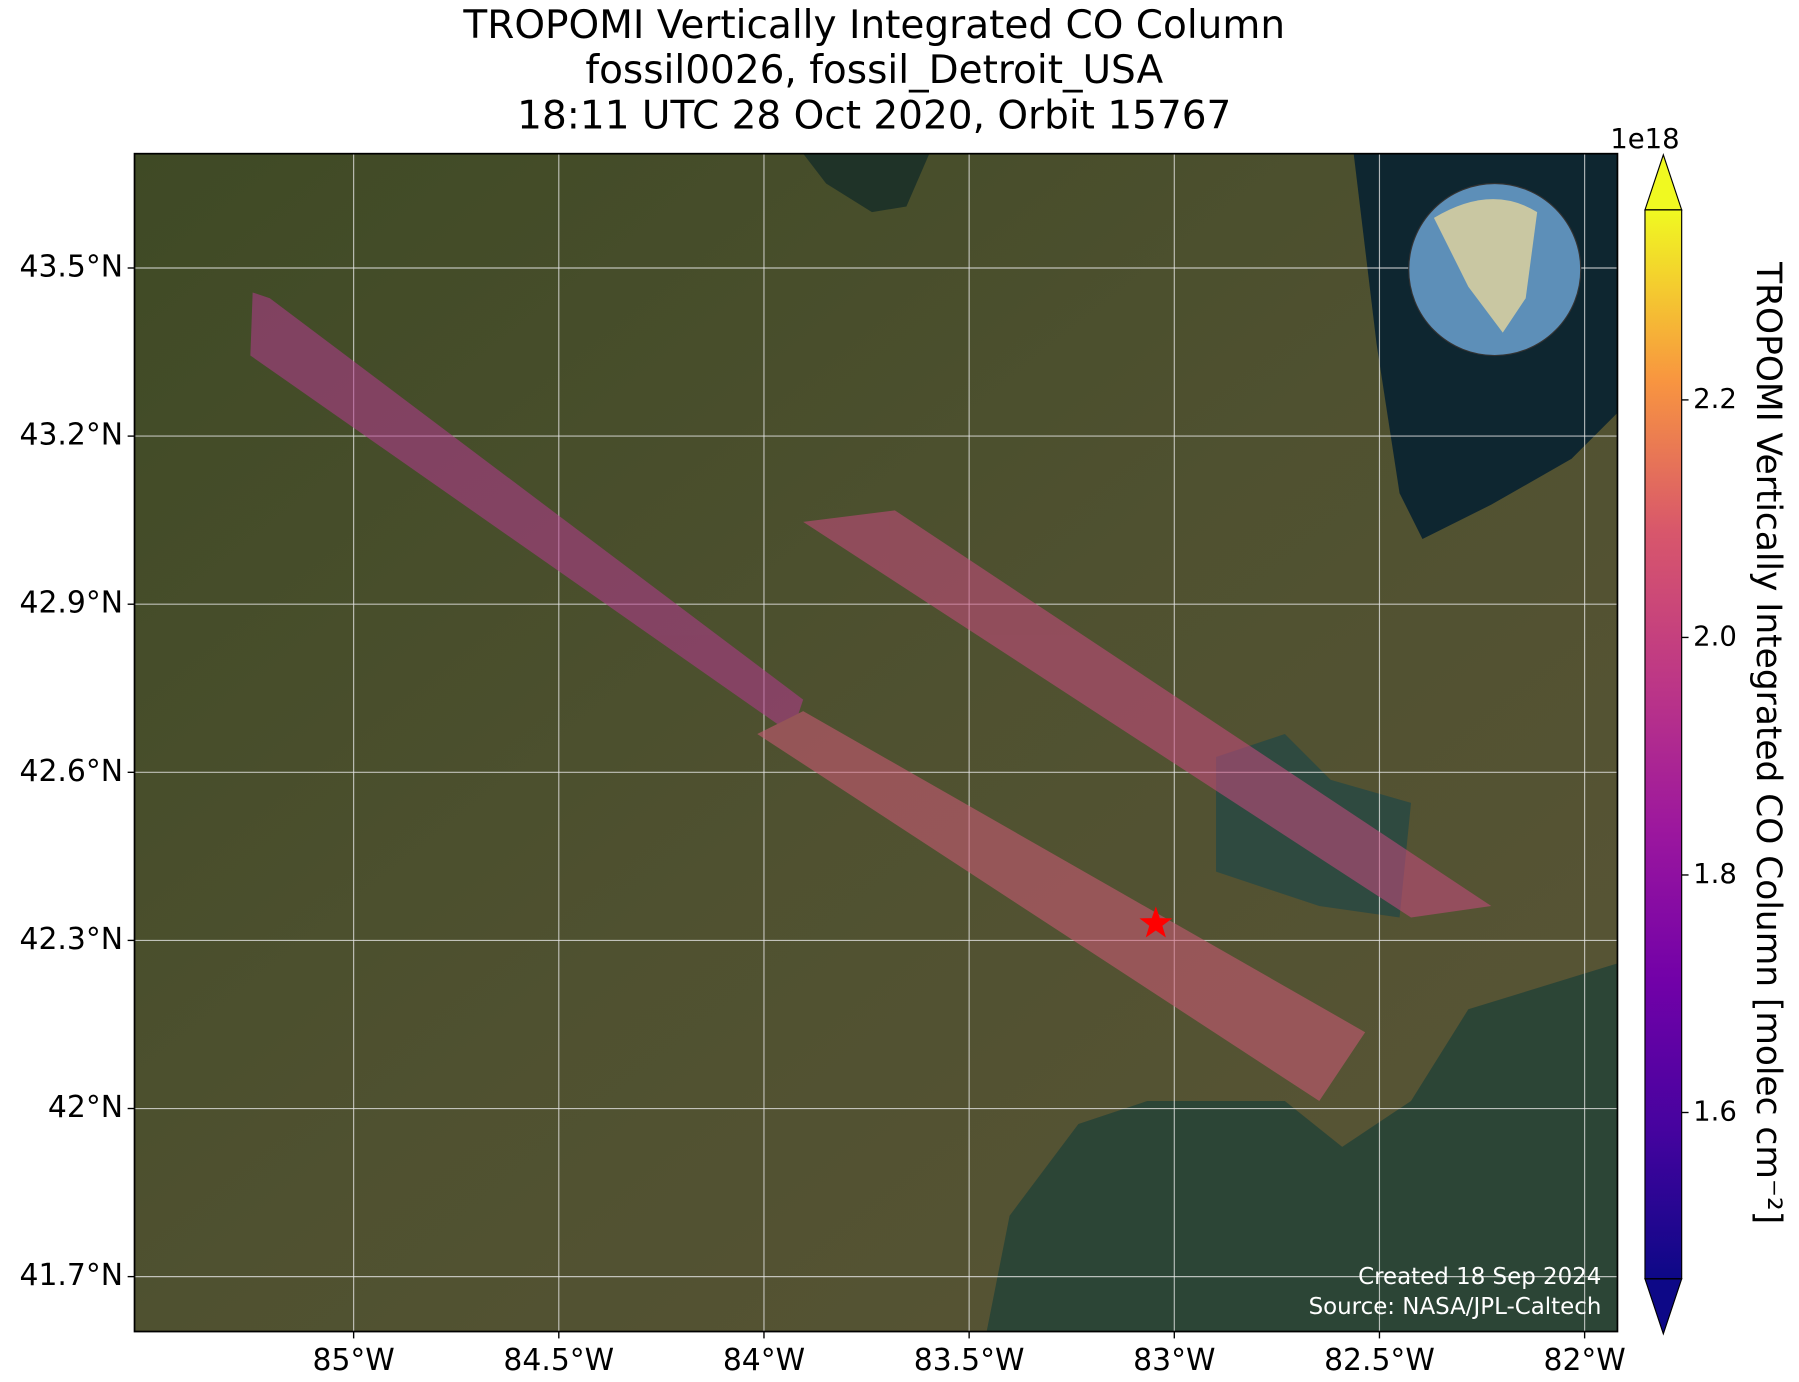  What do you see at coordinates (1715, 636) in the screenshot?
I see `colorbar-tick-label: 2.0` at bounding box center [1715, 636].